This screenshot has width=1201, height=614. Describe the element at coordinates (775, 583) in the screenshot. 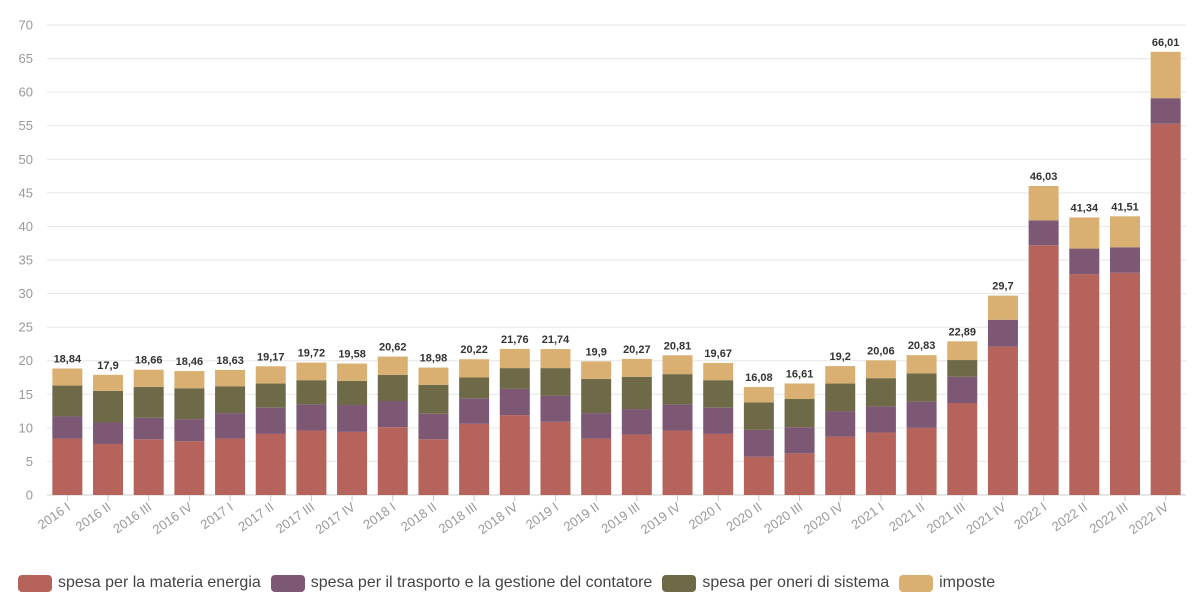

I see `legend-item-oneri-sistema: spesa per oneri di sistema` at that location.